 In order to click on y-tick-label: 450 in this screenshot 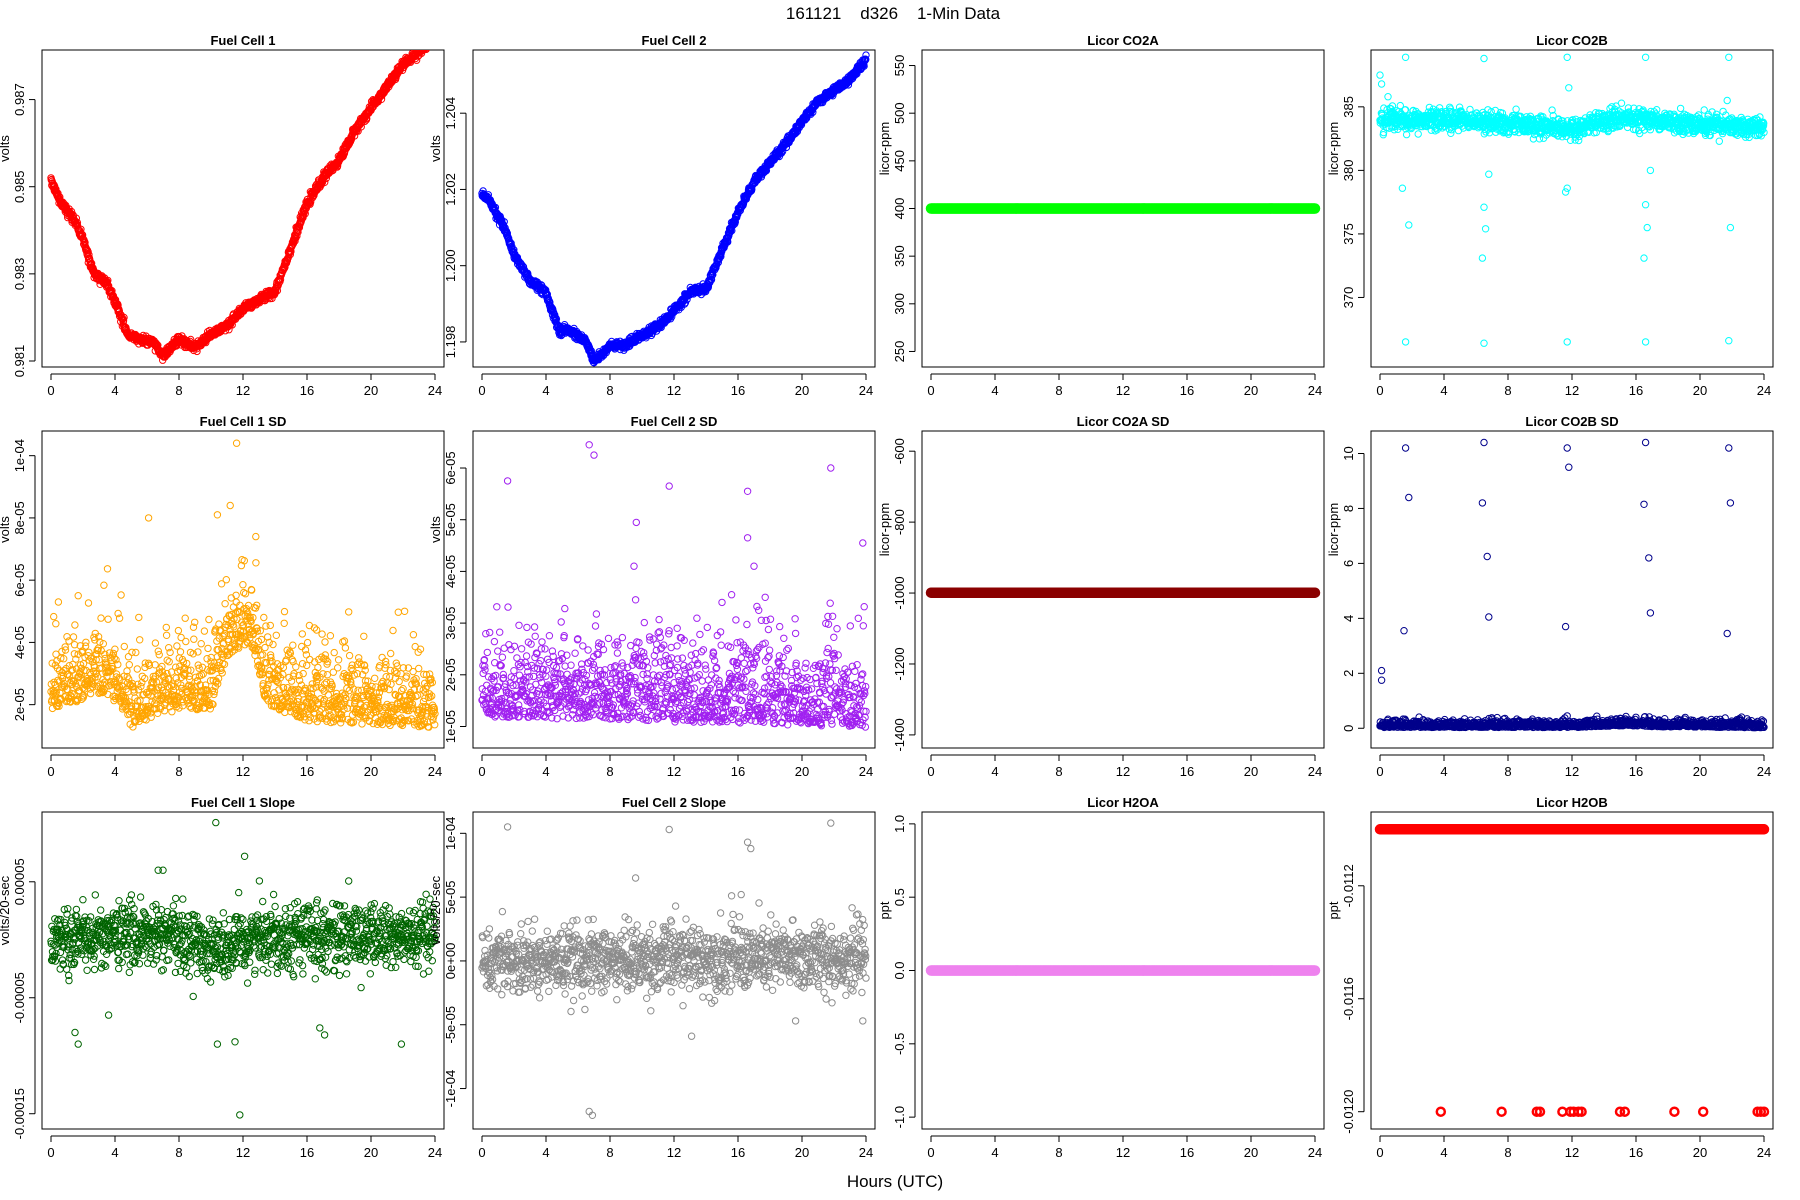, I will do `click(899, 161)`.